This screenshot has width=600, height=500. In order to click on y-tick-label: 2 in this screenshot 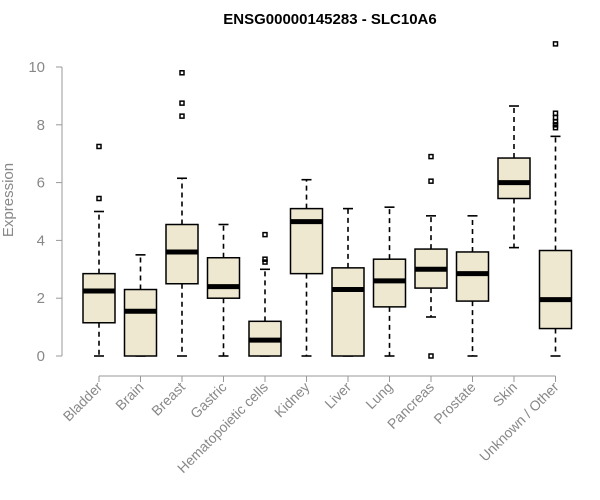, I will do `click(41, 298)`.